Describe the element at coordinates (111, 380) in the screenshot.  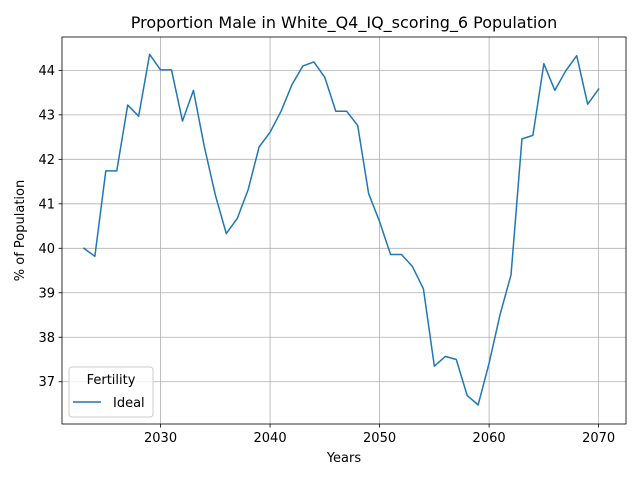
I see `legend-title: Fertility` at that location.